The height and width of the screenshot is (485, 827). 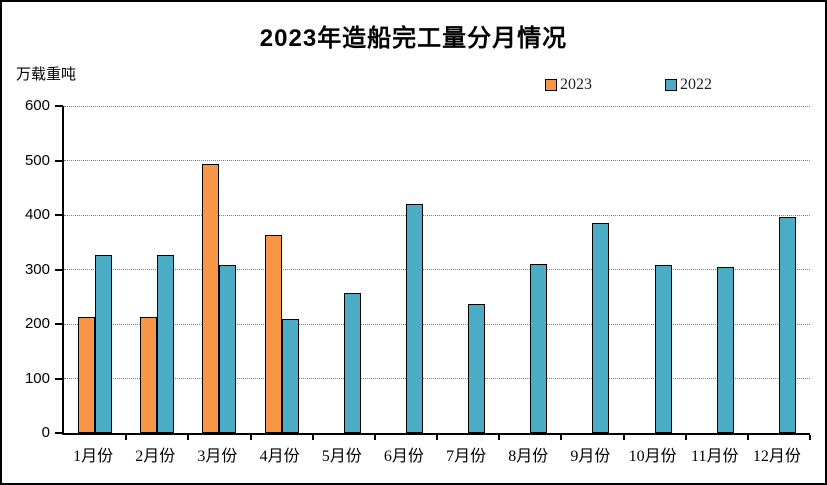 I want to click on bar-2022-3月份, so click(x=228, y=348).